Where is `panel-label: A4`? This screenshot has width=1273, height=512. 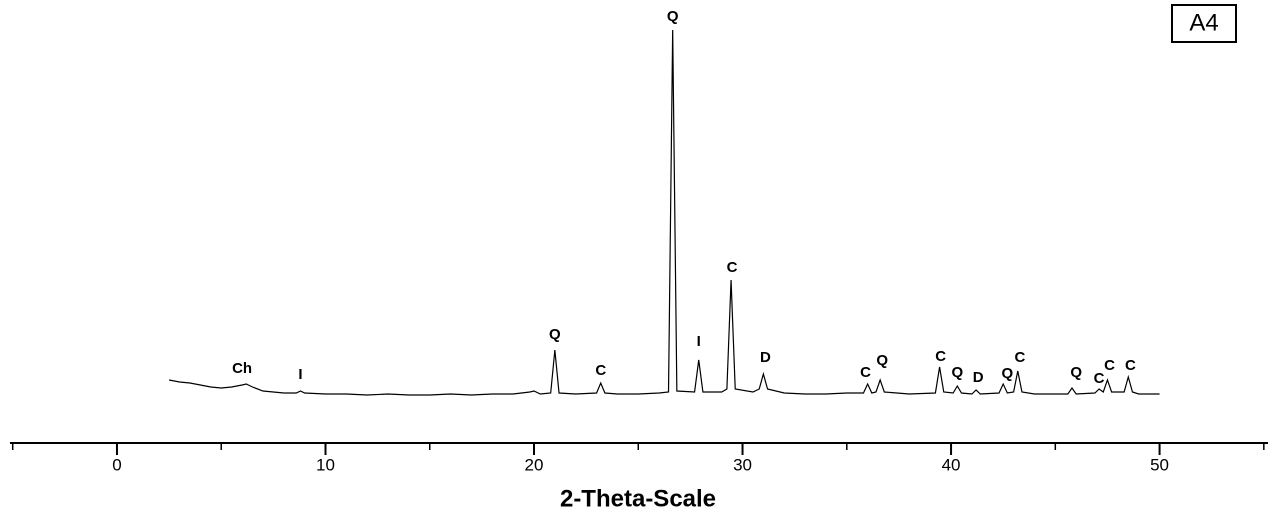
panel-label: A4 is located at coordinates (1203, 22).